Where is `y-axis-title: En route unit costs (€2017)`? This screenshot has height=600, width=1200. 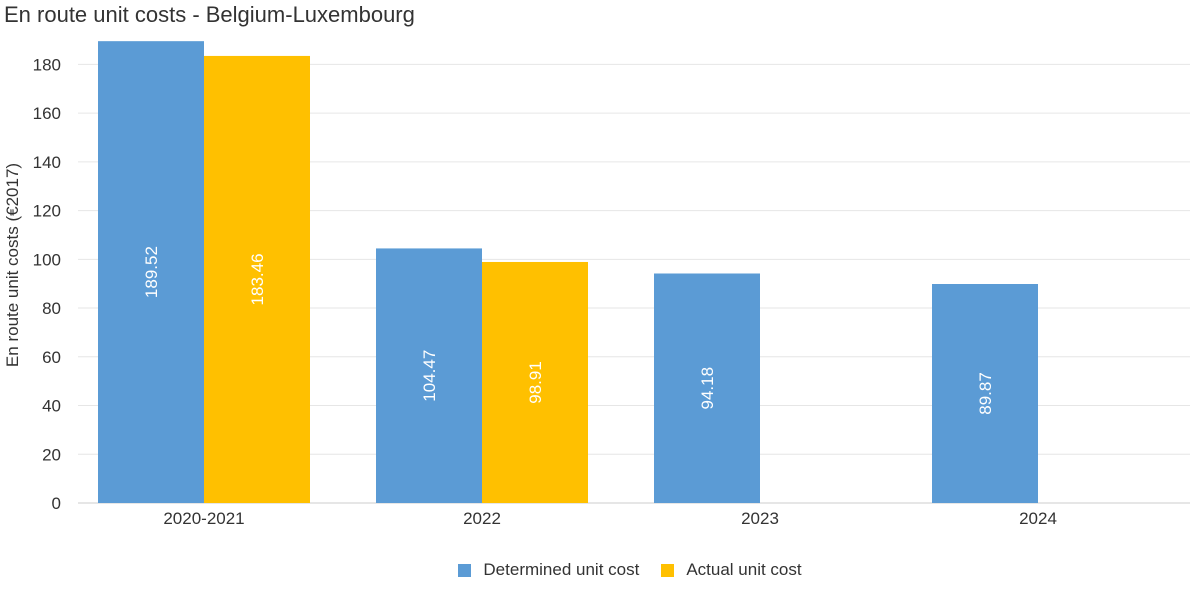
y-axis-title: En route unit costs (€2017) is located at coordinates (12, 265).